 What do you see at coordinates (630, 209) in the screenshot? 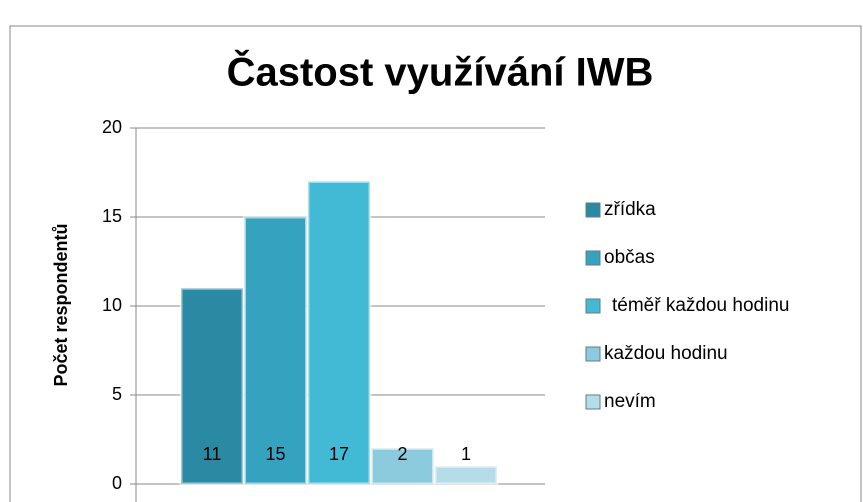
I see `legend-label: zřídka` at bounding box center [630, 209].